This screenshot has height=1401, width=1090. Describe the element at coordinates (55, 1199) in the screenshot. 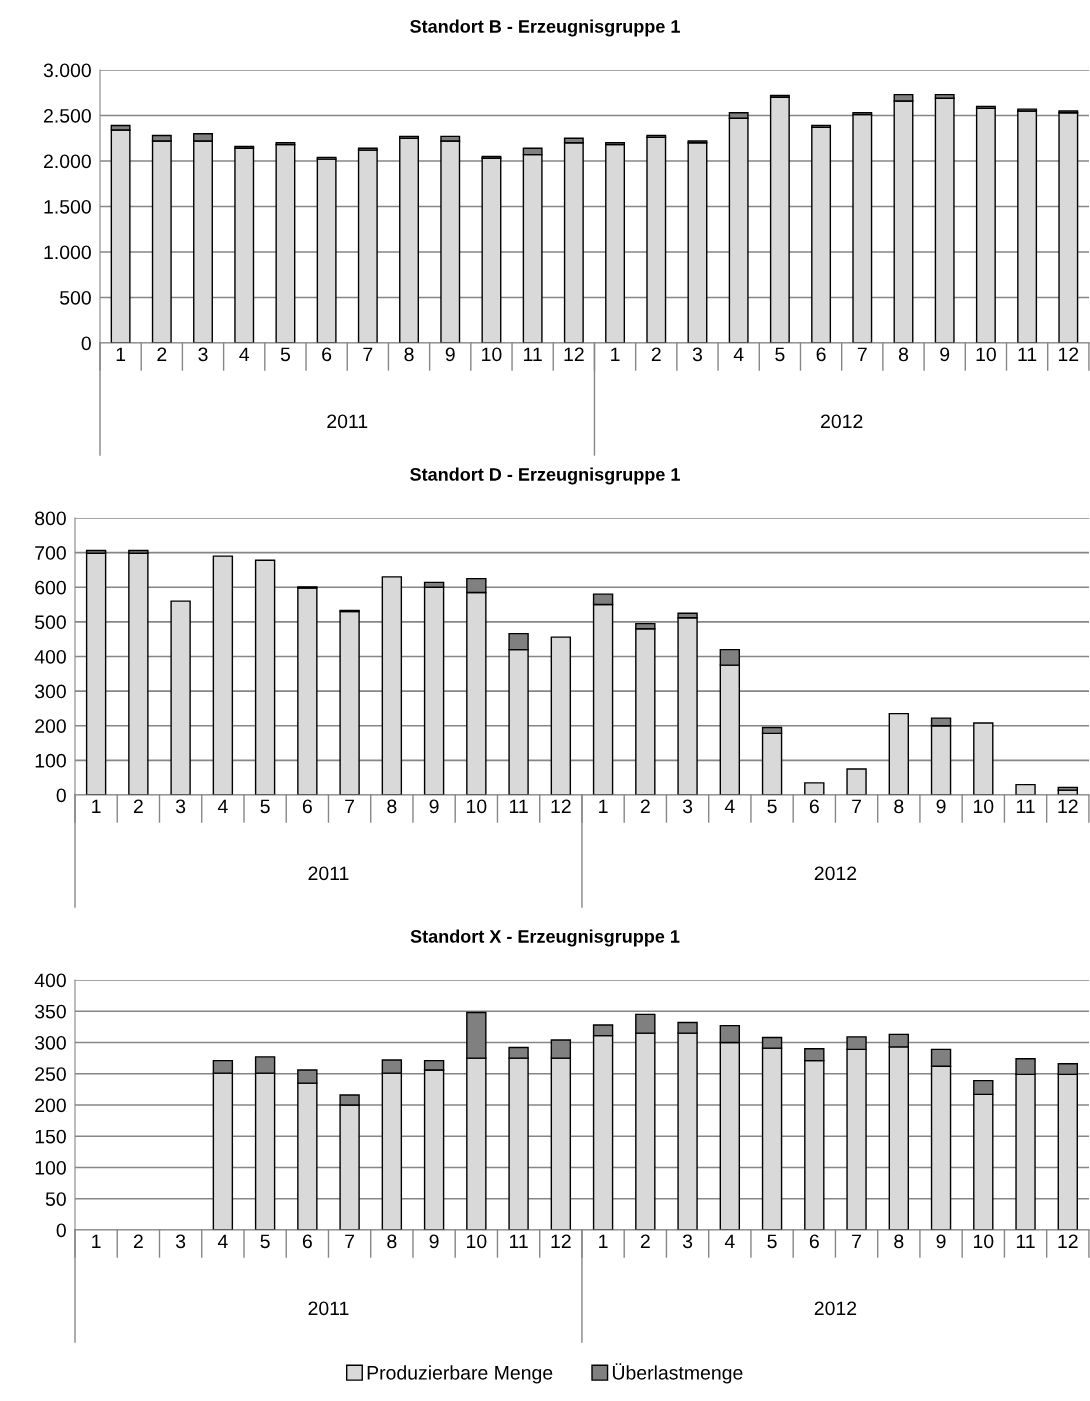

I see `y-tick-label: 50` at that location.